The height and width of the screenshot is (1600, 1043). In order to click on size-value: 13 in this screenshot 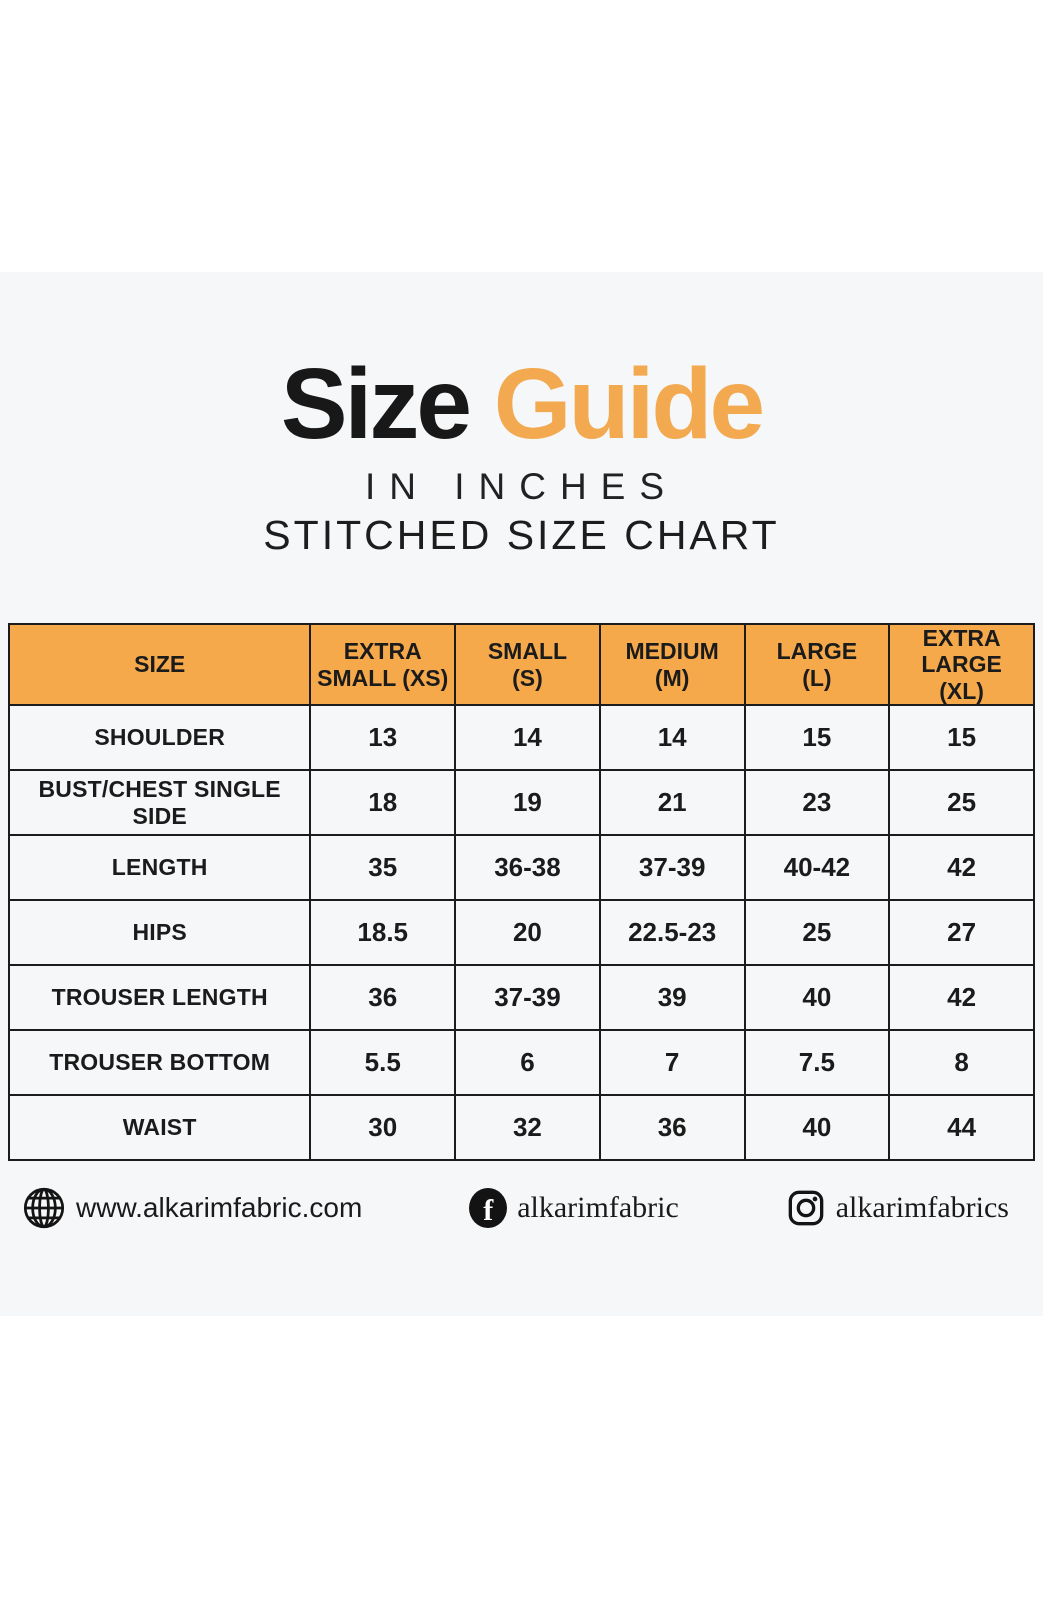, I will do `click(383, 738)`.